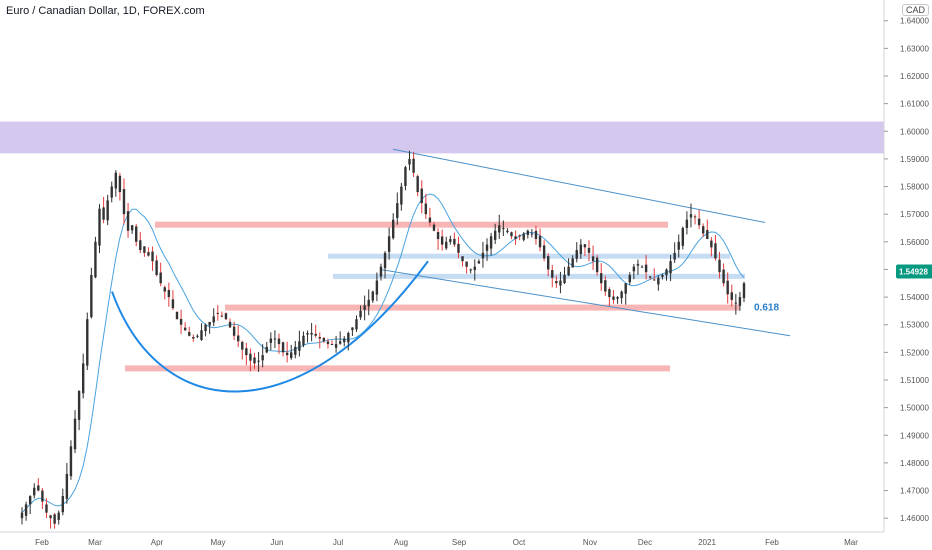 This screenshot has height=550, width=932. Describe the element at coordinates (585, 302) in the screenshot. I see `channel-lower-line` at that location.